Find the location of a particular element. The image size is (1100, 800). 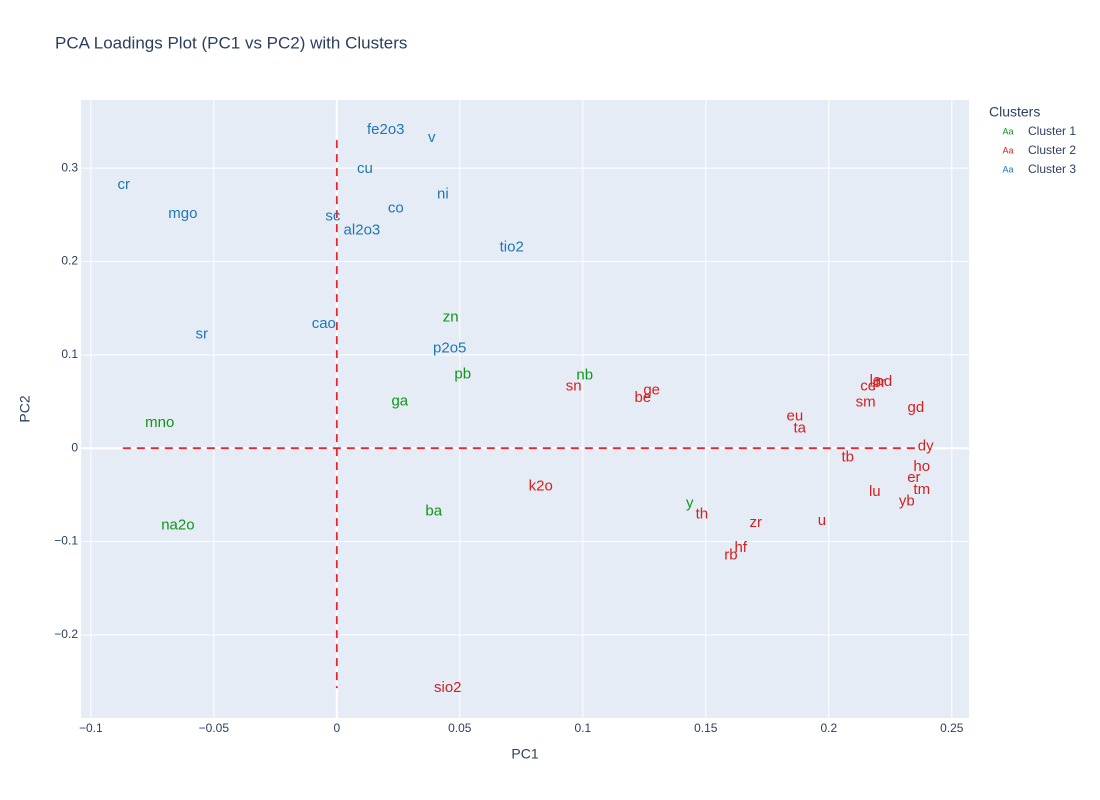

point-label: ba is located at coordinates (433, 511).